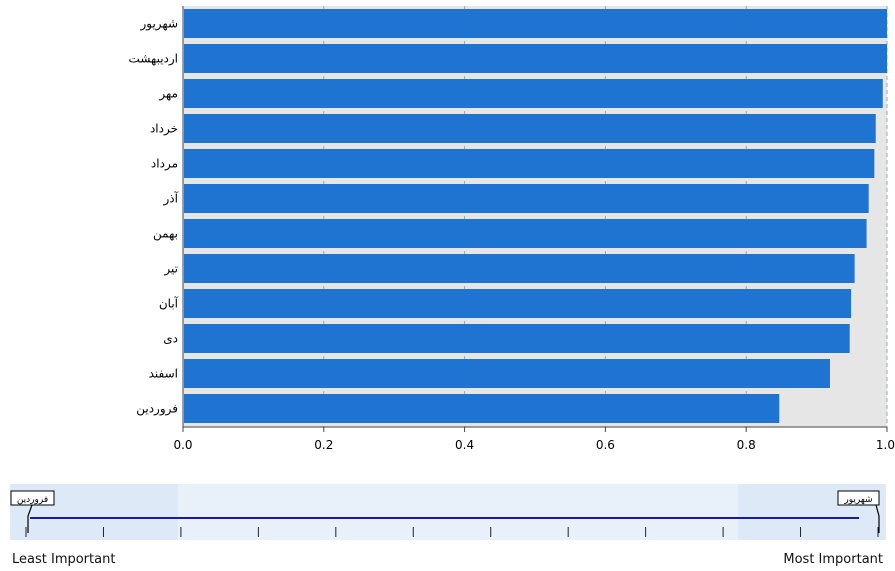  I want to click on category-label: دی, so click(170, 339).